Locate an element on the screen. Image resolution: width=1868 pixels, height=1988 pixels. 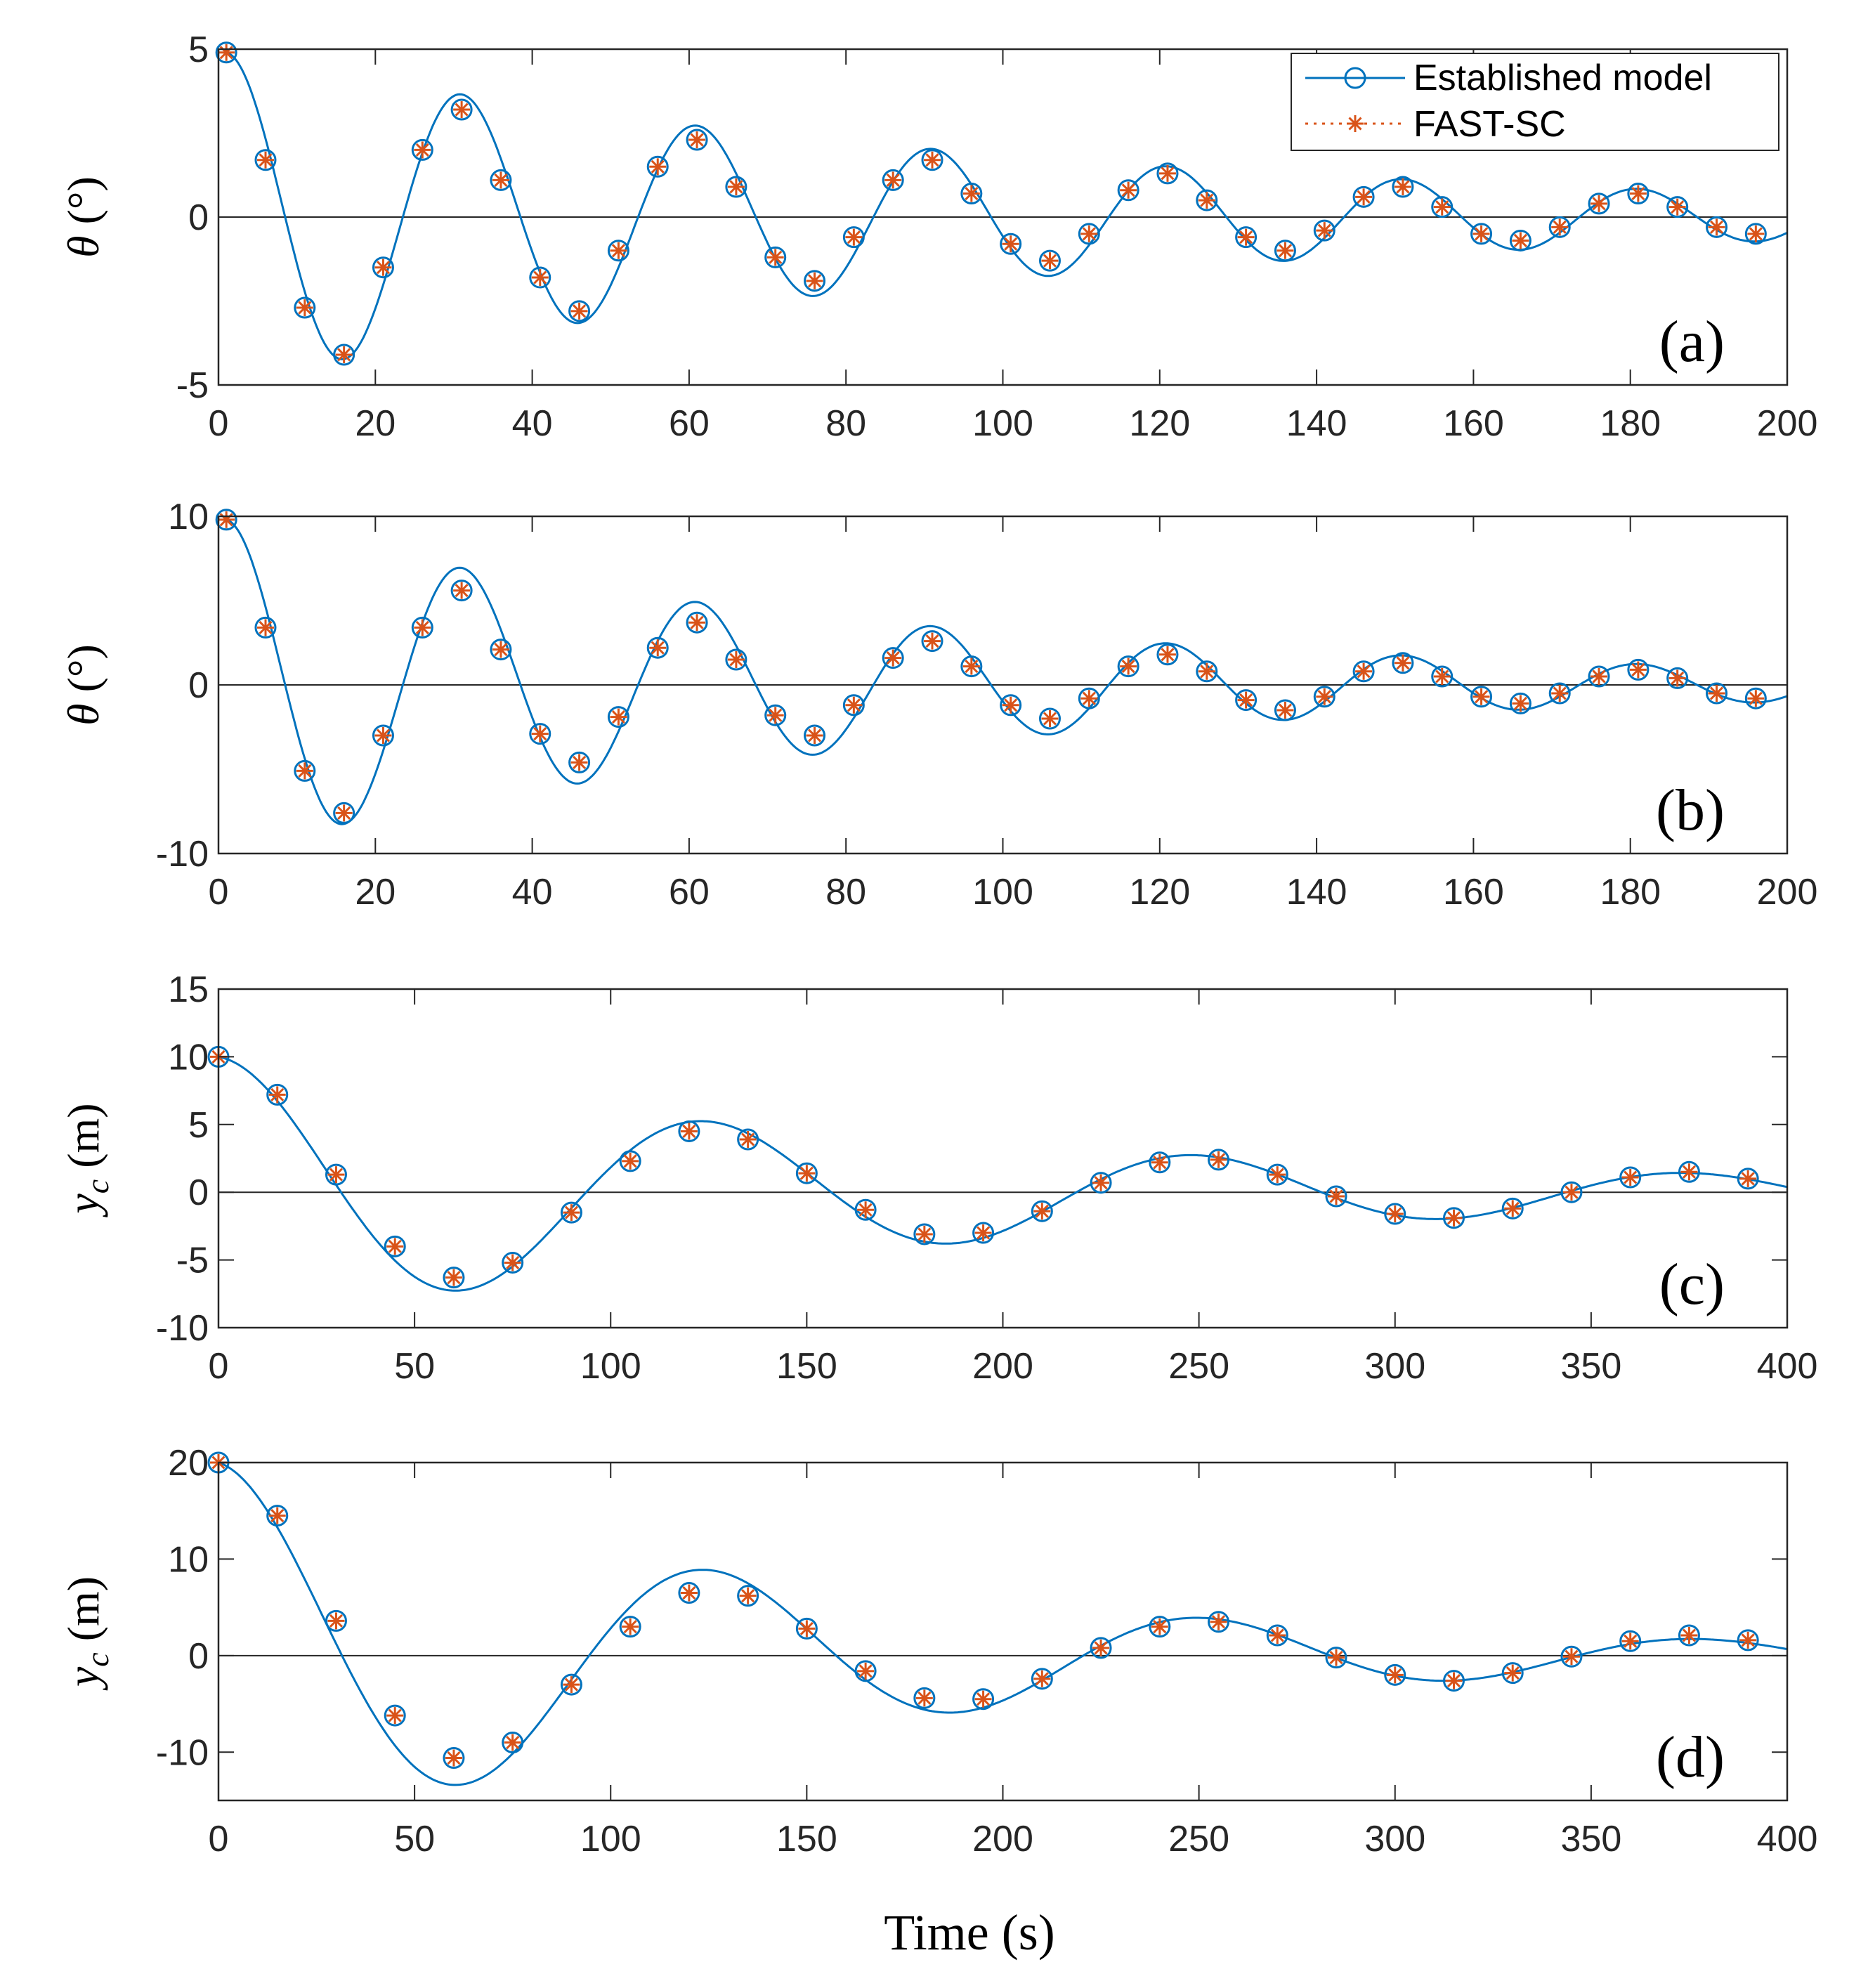
panel-label: (d) is located at coordinates (1690, 1758).